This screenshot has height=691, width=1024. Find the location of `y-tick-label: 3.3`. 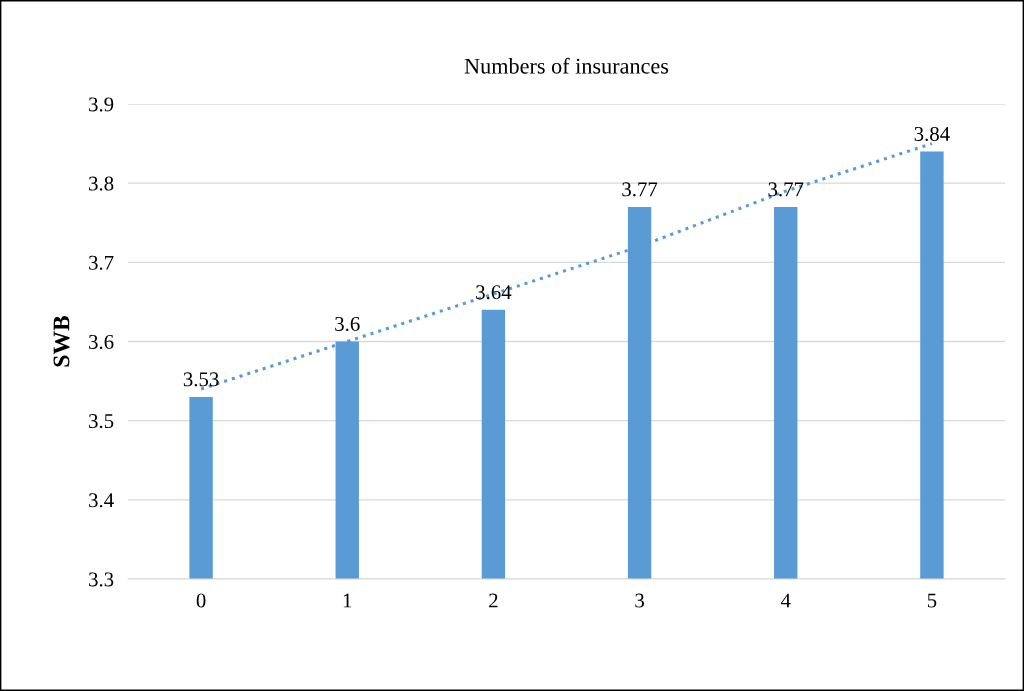

y-tick-label: 3.3 is located at coordinates (101, 579).